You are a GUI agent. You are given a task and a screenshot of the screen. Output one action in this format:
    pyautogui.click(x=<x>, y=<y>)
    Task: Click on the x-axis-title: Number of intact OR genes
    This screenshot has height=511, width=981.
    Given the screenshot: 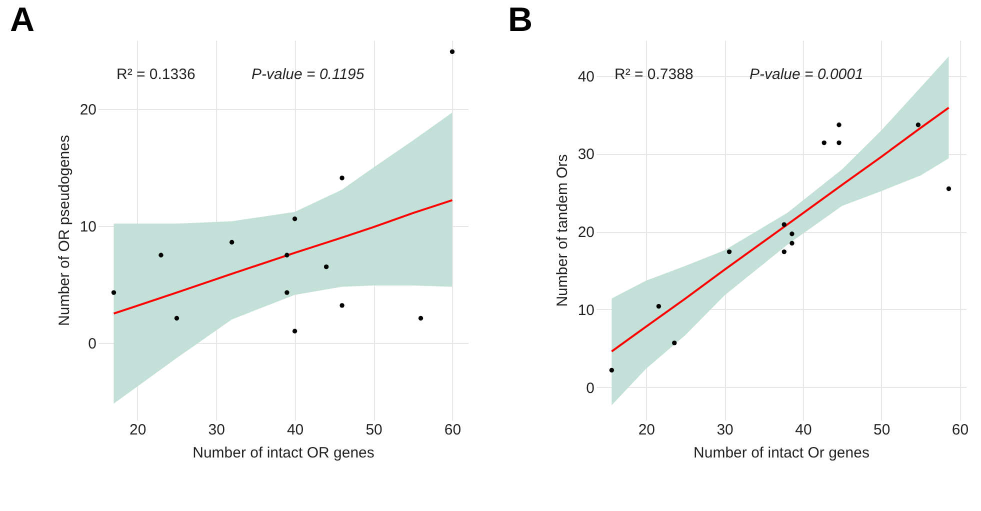 What is the action you would take?
    pyautogui.click(x=283, y=453)
    